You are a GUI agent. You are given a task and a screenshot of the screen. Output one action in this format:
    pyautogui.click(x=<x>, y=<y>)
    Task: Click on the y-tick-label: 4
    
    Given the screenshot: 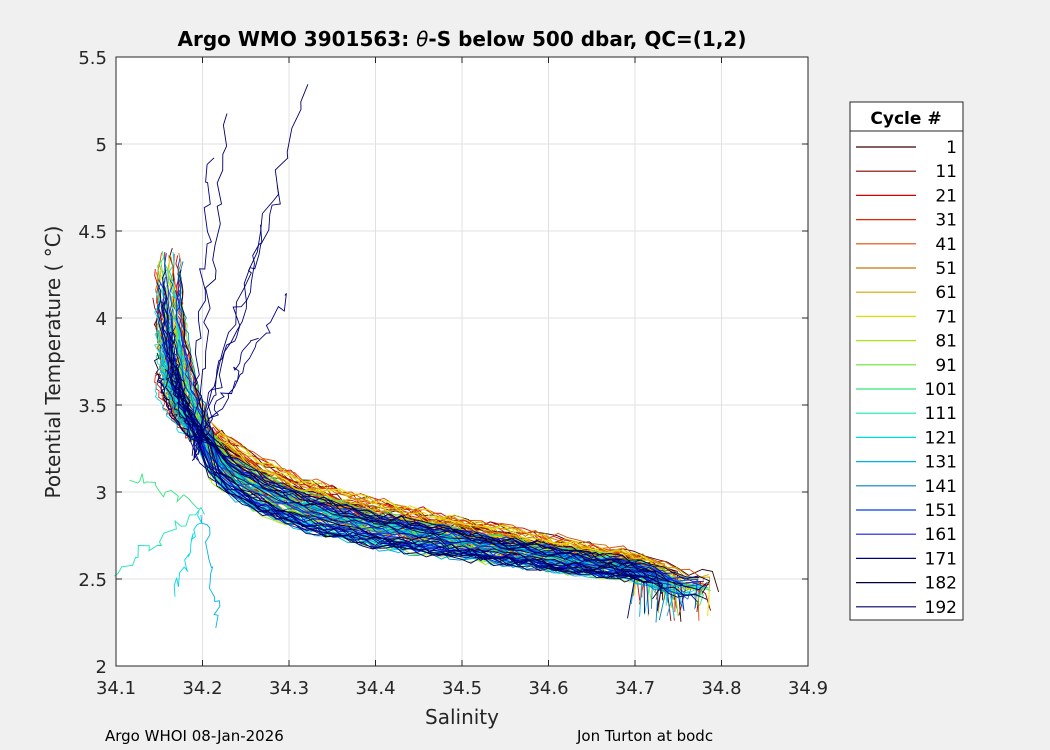 What is the action you would take?
    pyautogui.click(x=101, y=319)
    